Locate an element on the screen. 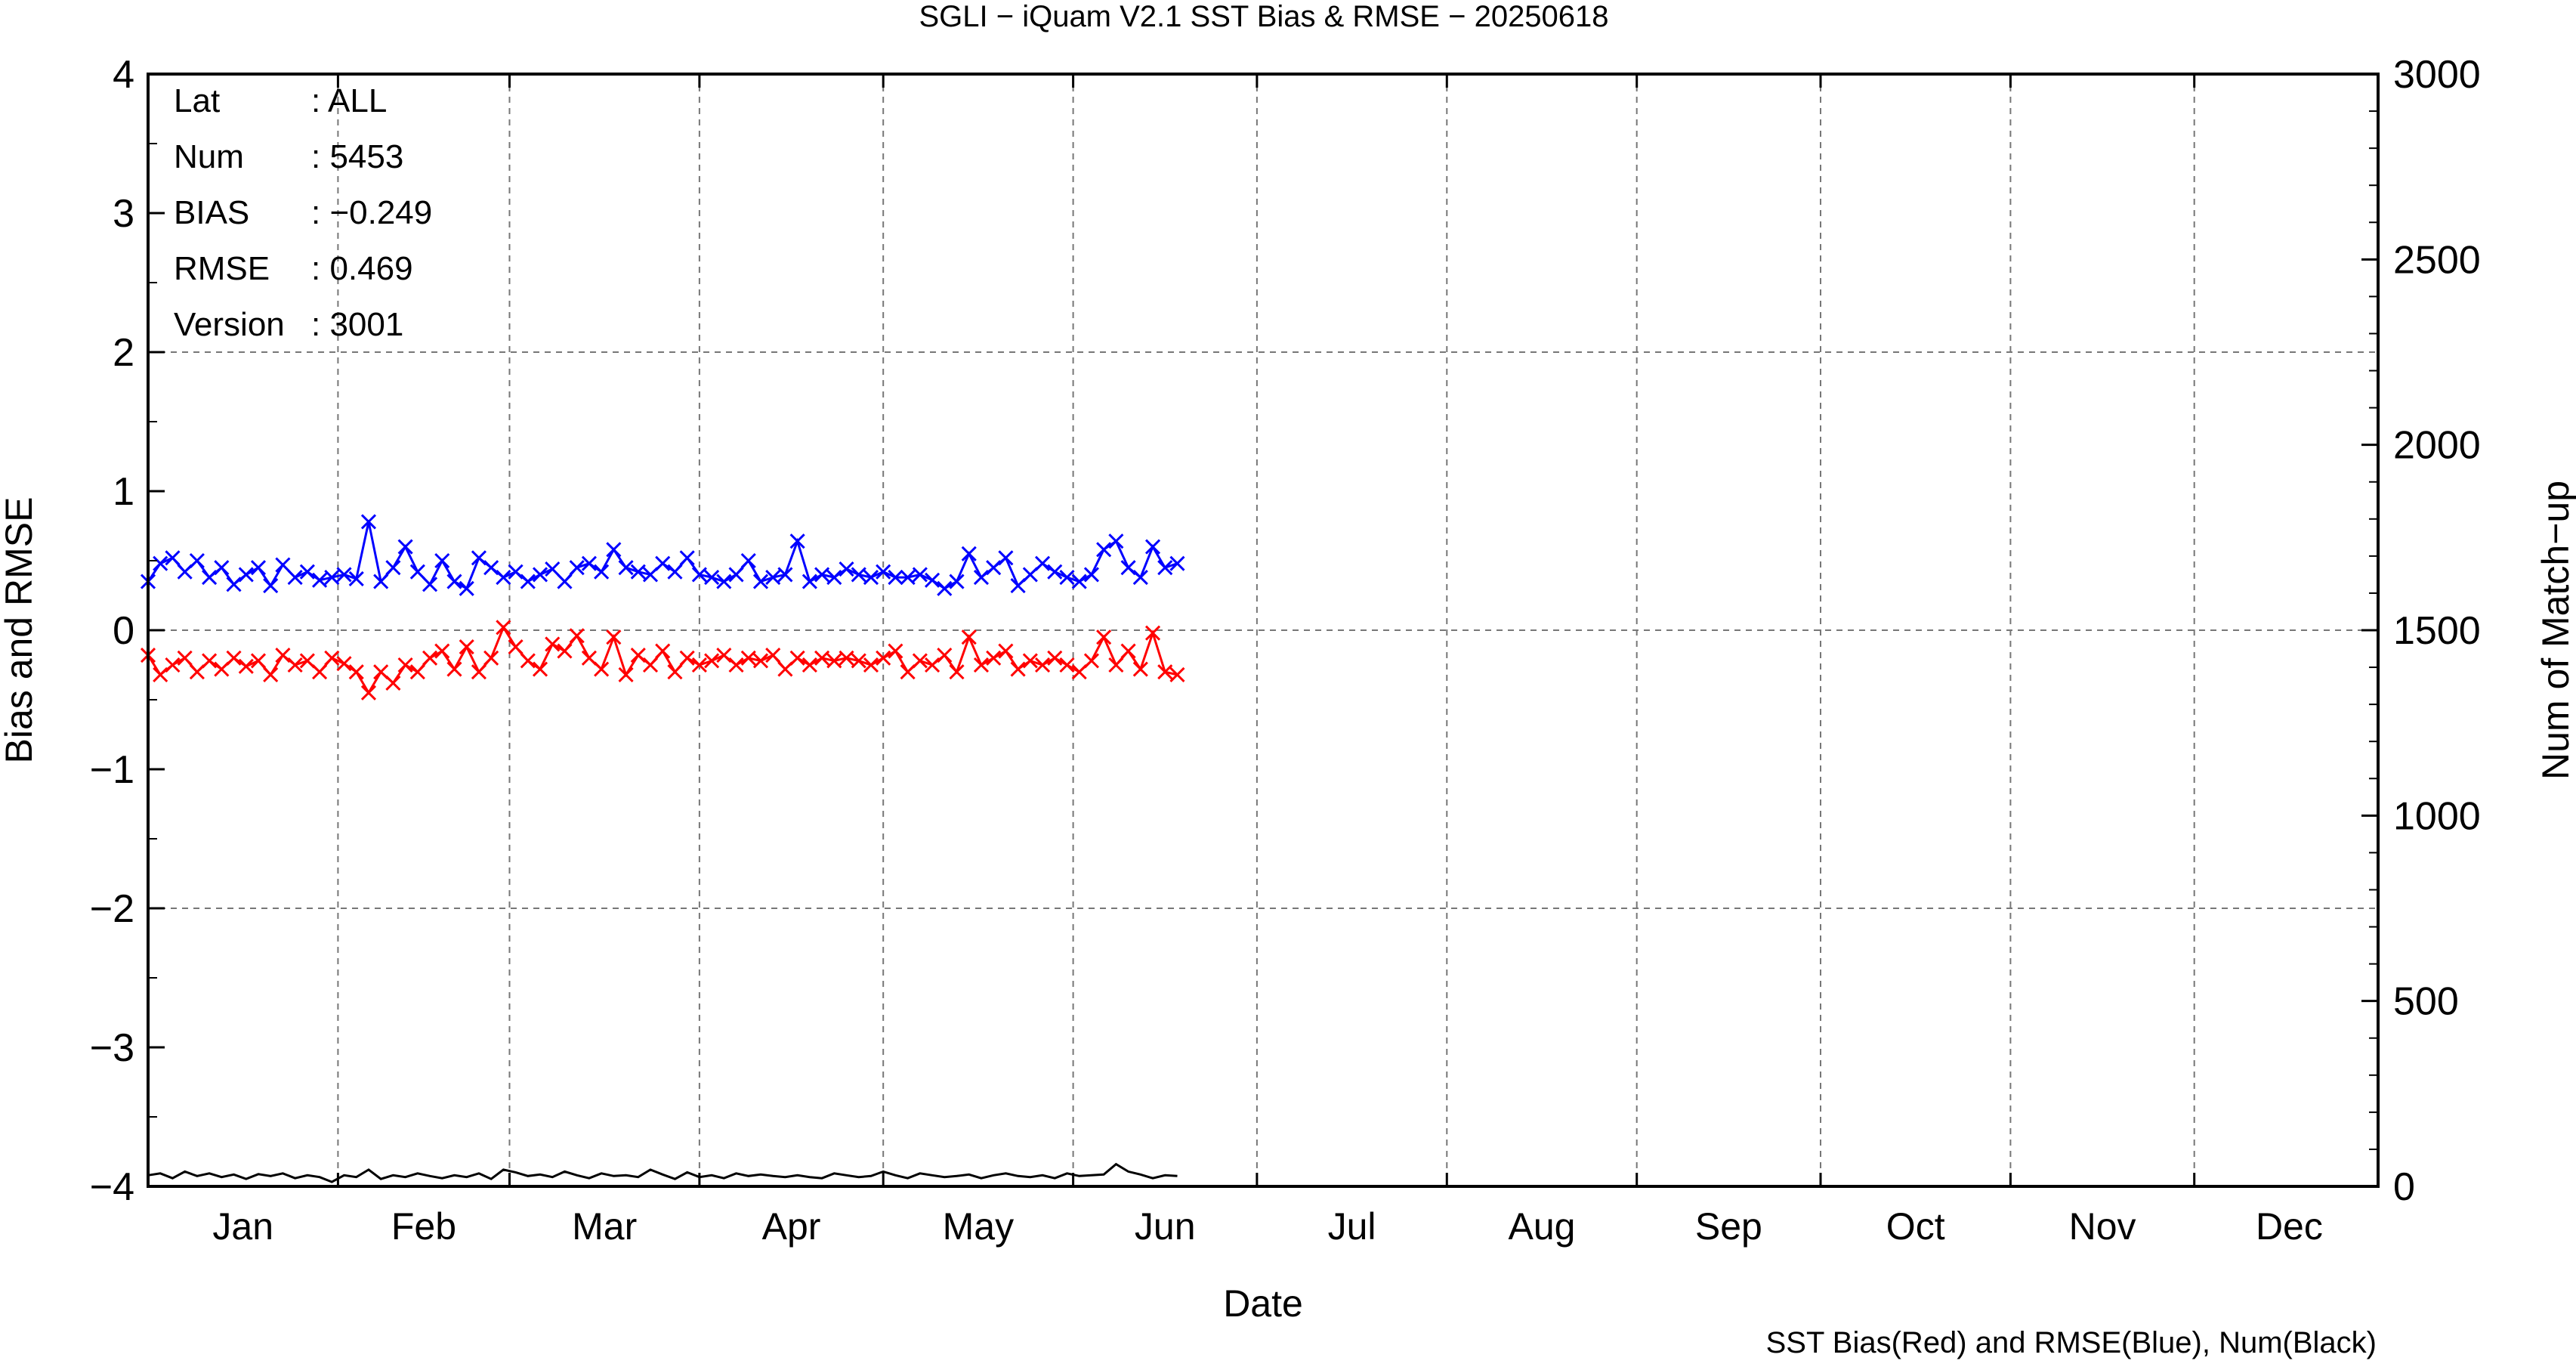 This screenshot has height=1370, width=2576. x-tick-label: Aug is located at coordinates (1542, 1226).